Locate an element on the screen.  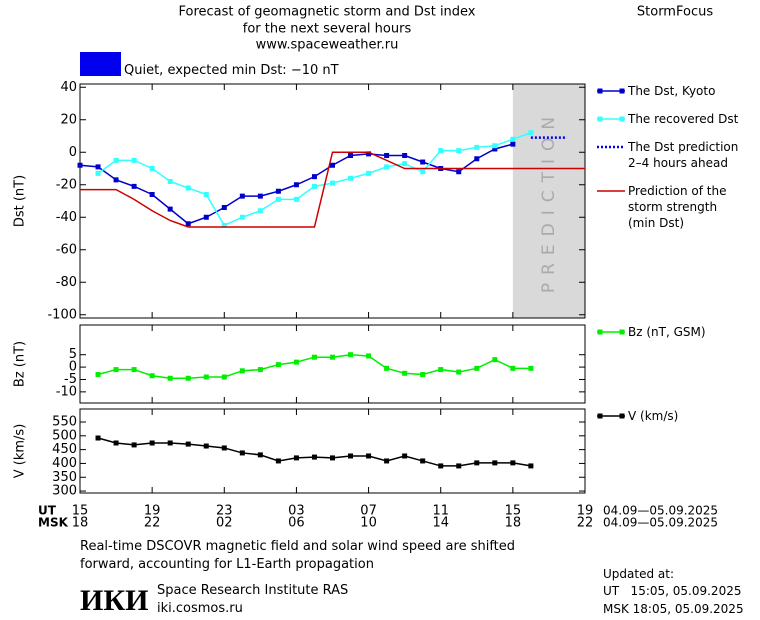
x-tick-label: 03 is located at coordinates (296, 511).